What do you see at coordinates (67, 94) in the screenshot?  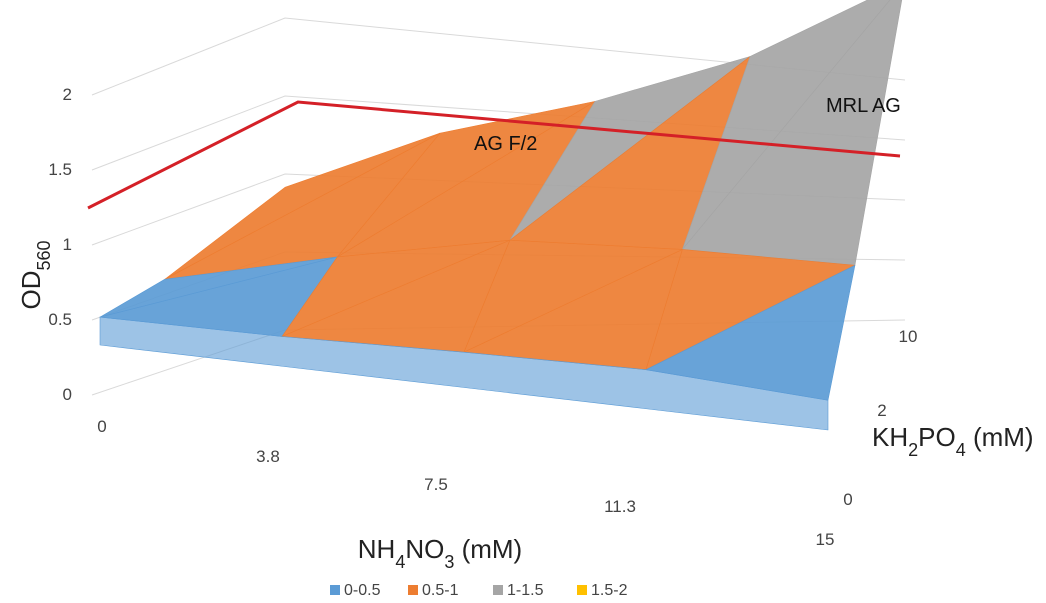 I see `z-tick-label: 2` at bounding box center [67, 94].